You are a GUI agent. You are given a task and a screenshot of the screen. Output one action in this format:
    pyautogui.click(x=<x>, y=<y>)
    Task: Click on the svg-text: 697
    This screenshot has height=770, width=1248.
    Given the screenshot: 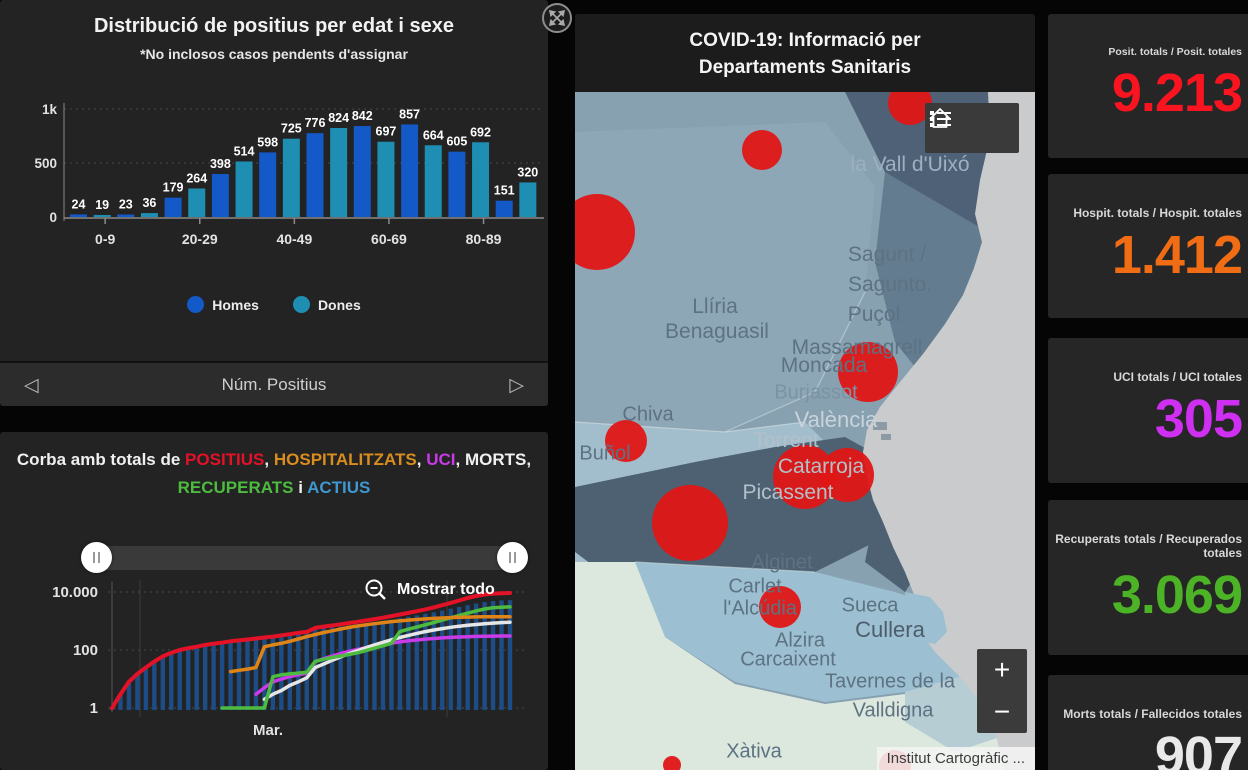 What is the action you would take?
    pyautogui.click(x=386, y=132)
    